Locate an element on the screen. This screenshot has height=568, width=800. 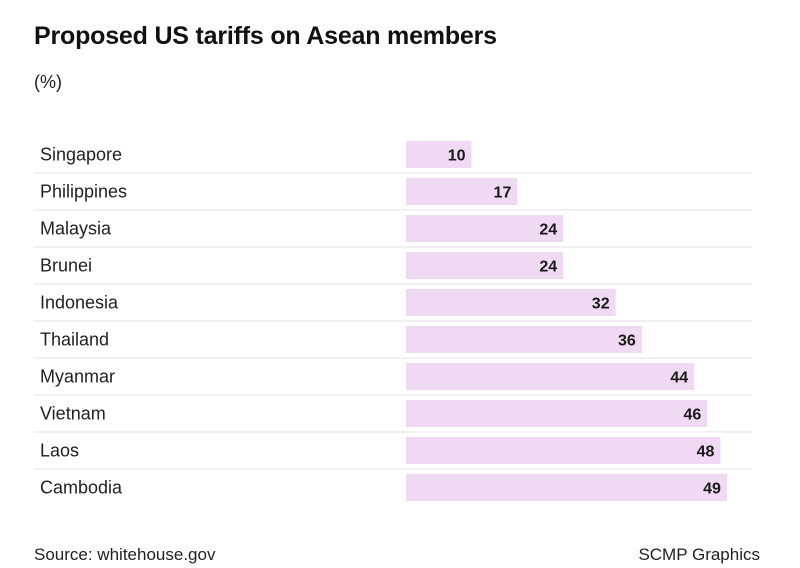
category-label: Laos is located at coordinates (59, 451).